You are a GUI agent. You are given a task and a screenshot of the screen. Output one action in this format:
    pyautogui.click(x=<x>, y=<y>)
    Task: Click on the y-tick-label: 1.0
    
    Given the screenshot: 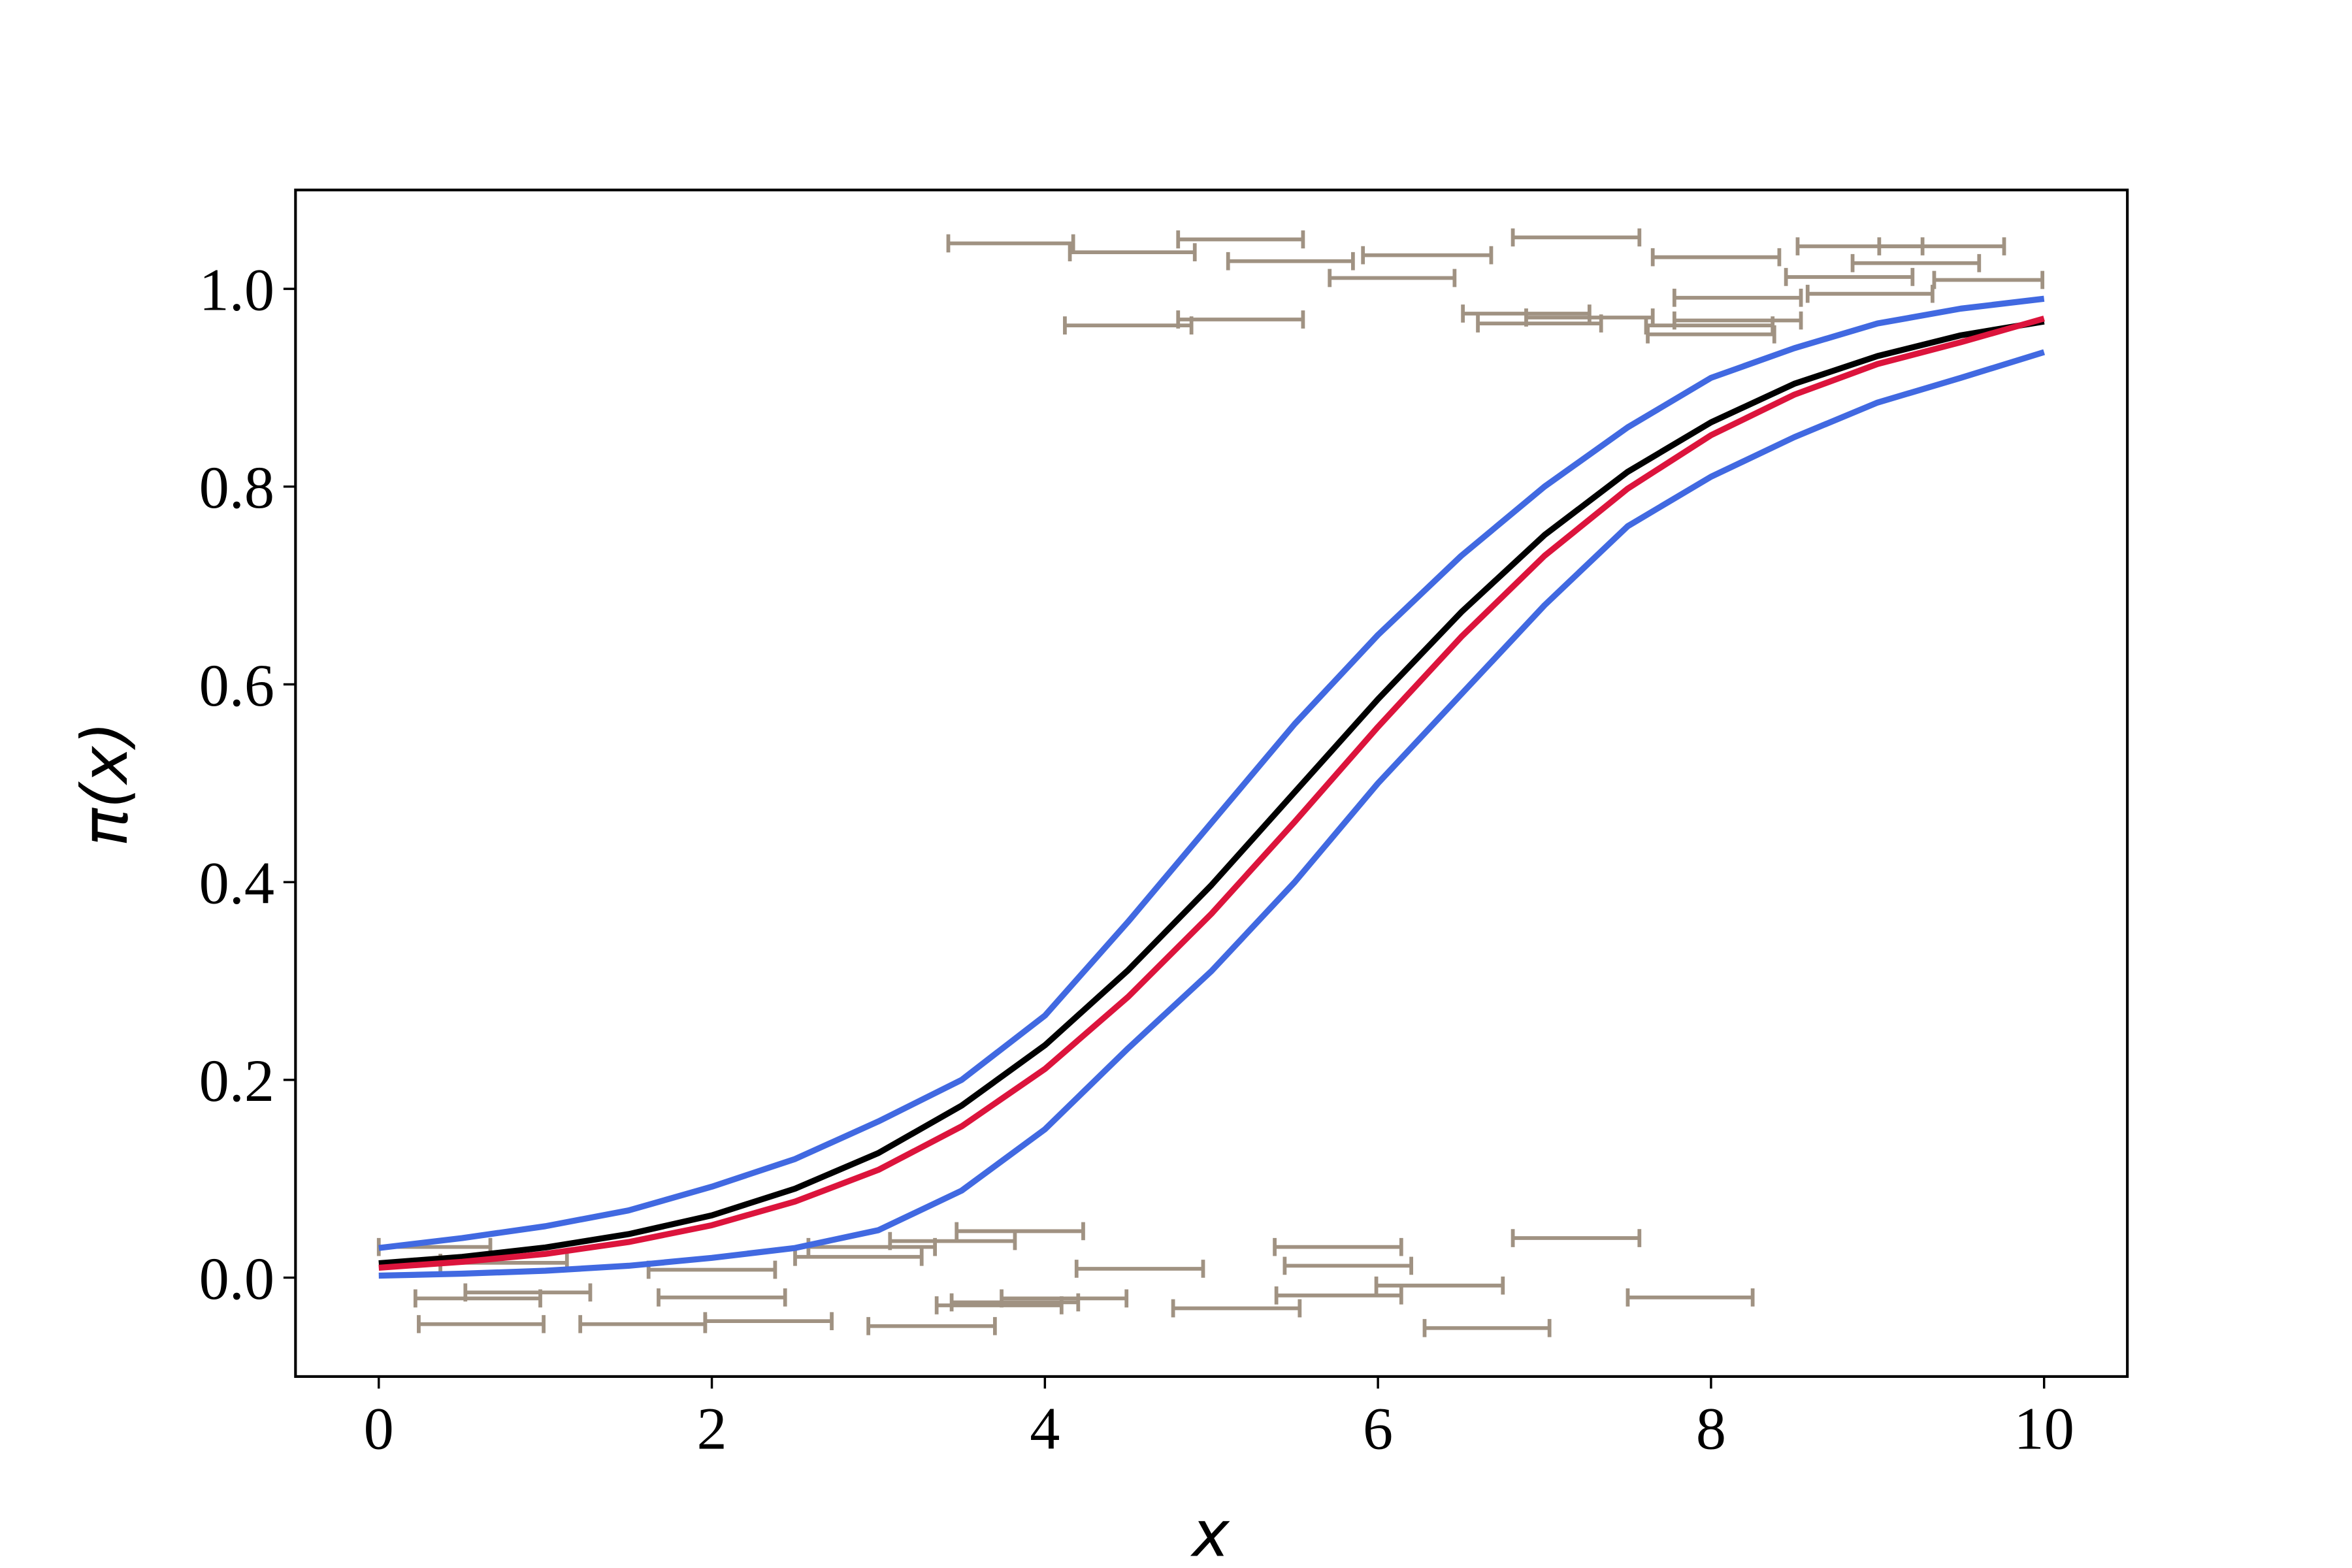 What is the action you would take?
    pyautogui.click(x=236, y=289)
    